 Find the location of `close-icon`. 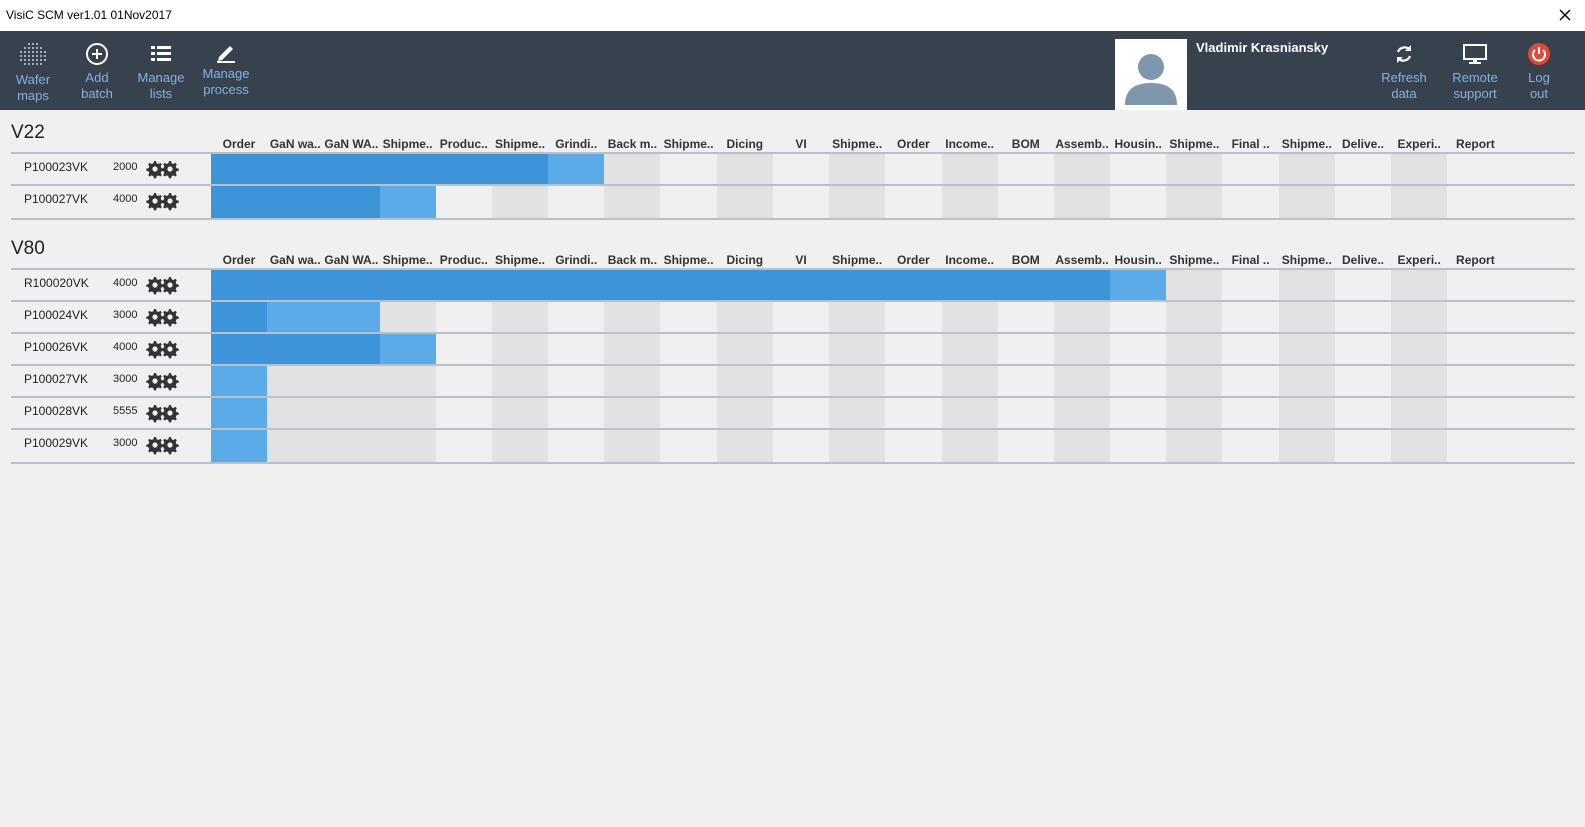

close-icon is located at coordinates (1565, 15).